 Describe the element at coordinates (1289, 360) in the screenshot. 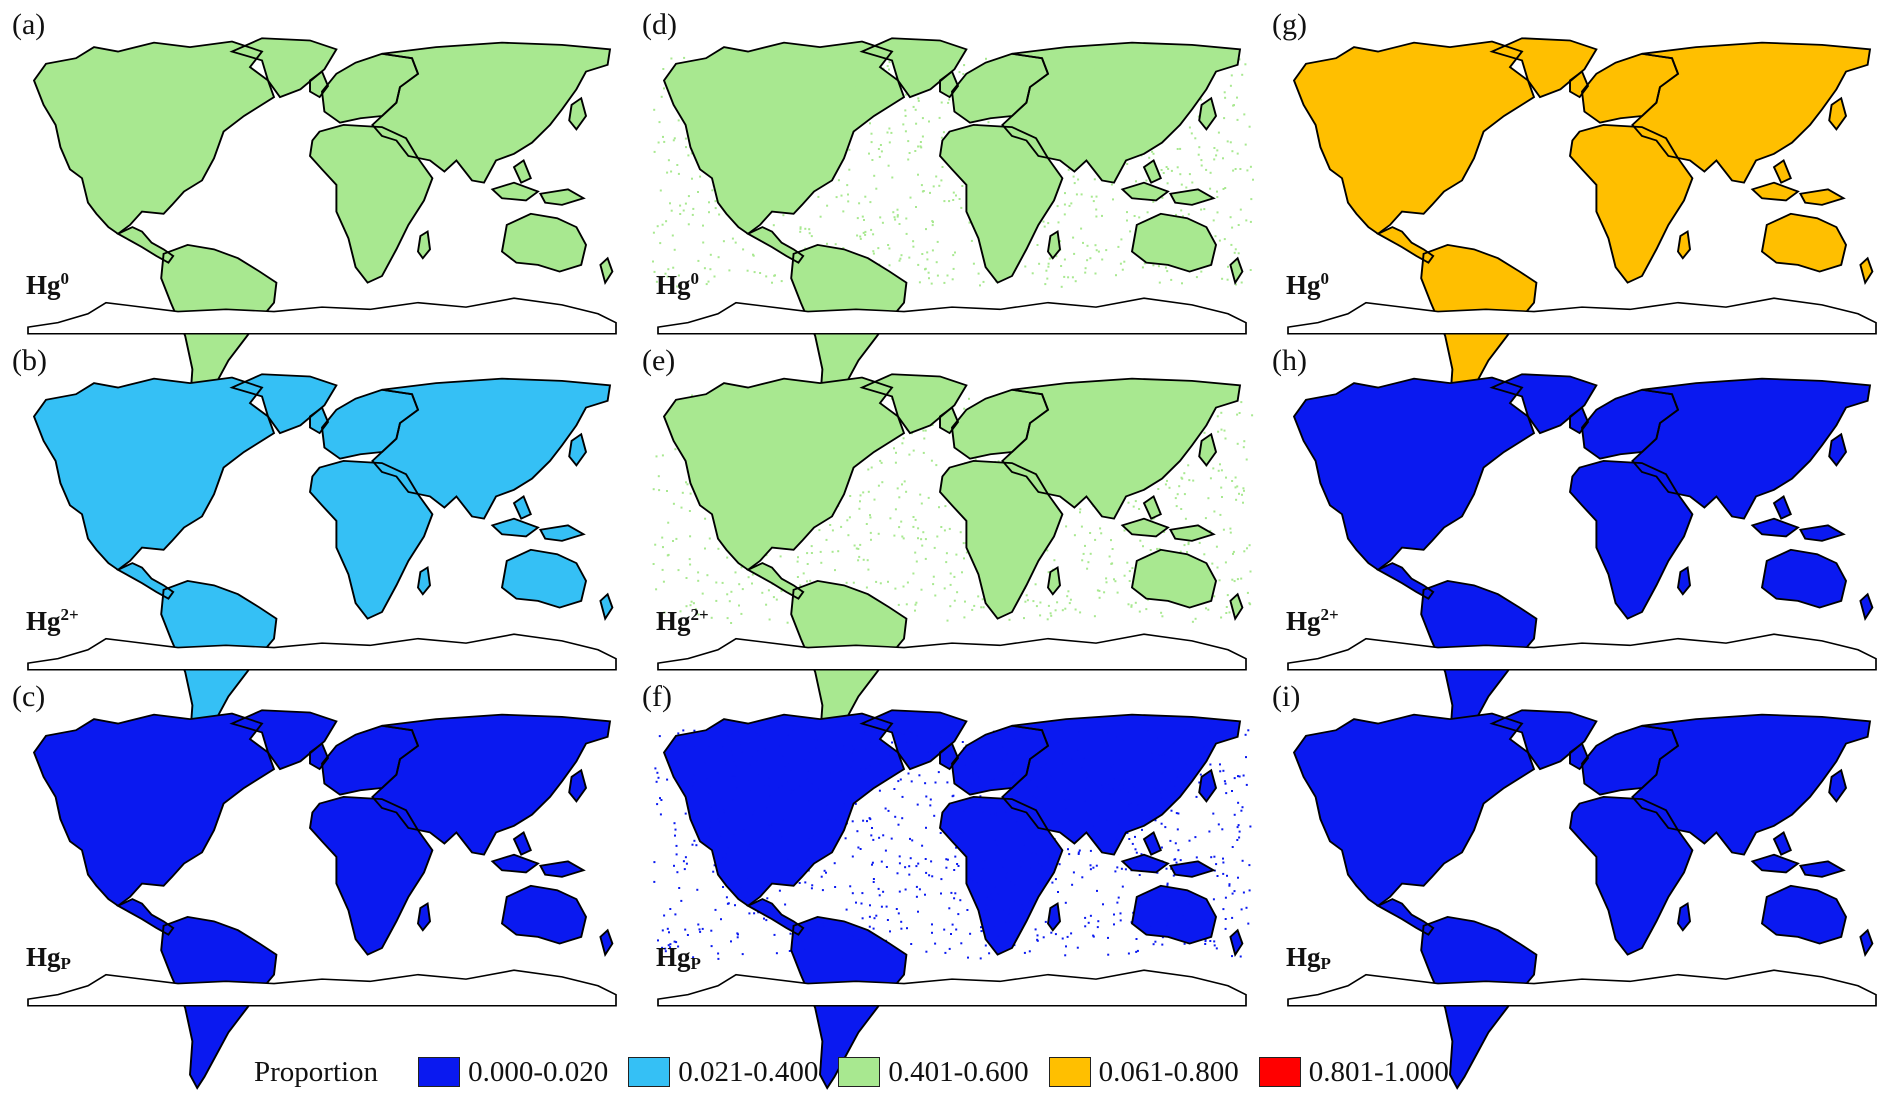

I see `panel-label: (h)` at that location.